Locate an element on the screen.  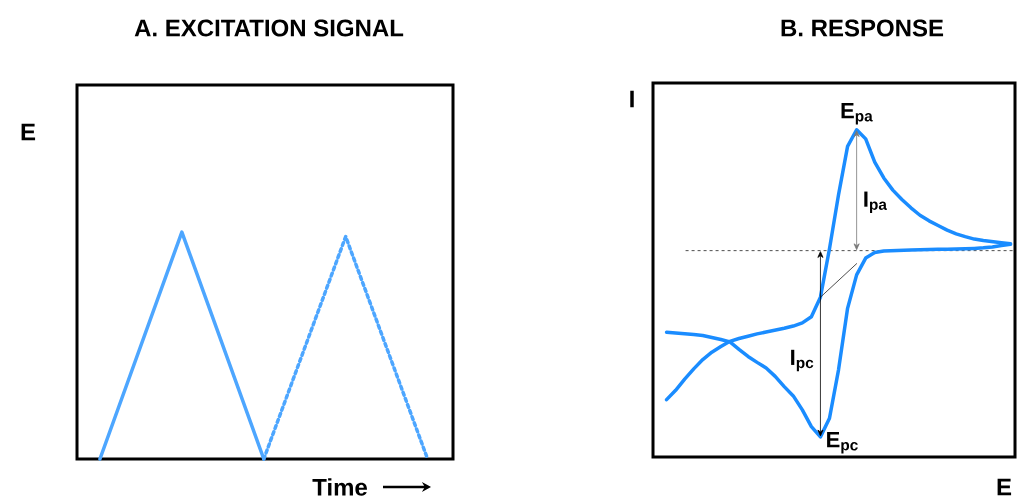
y-axis-title: E is located at coordinates (28, 132).